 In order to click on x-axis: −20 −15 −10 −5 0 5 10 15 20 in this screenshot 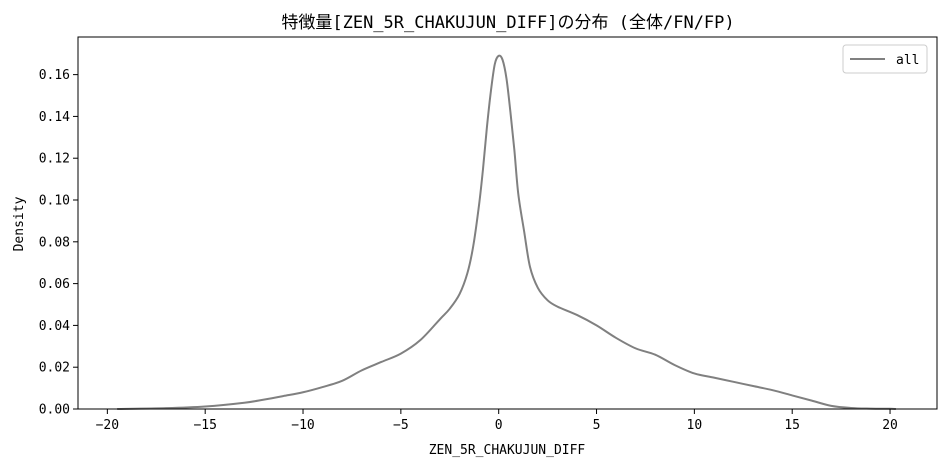, I will do `click(497, 421)`.